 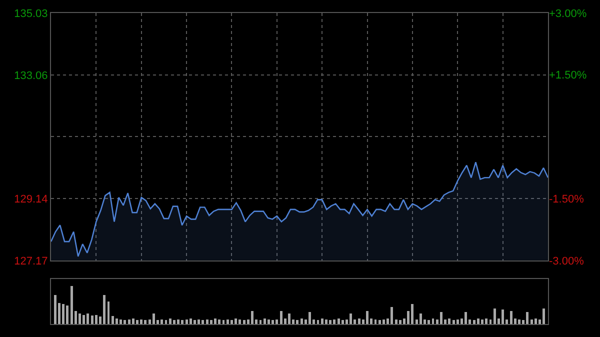 What do you see at coordinates (568, 14) in the screenshot?
I see `y2-tick-label: +3.00%` at bounding box center [568, 14].